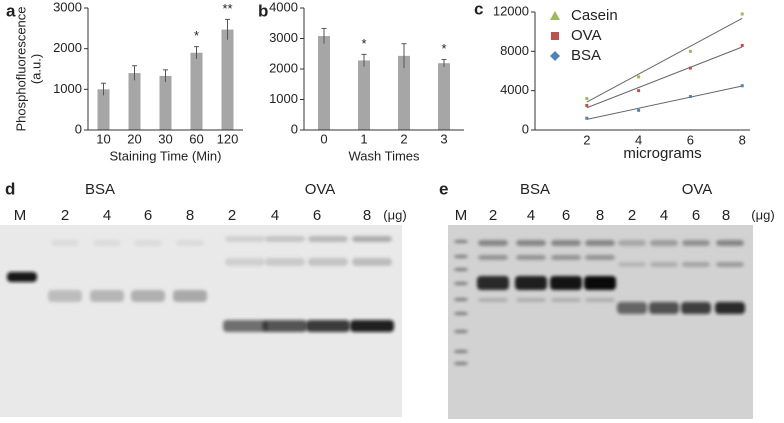  Describe the element at coordinates (594, 15) in the screenshot. I see `legend-label: Casein` at that location.